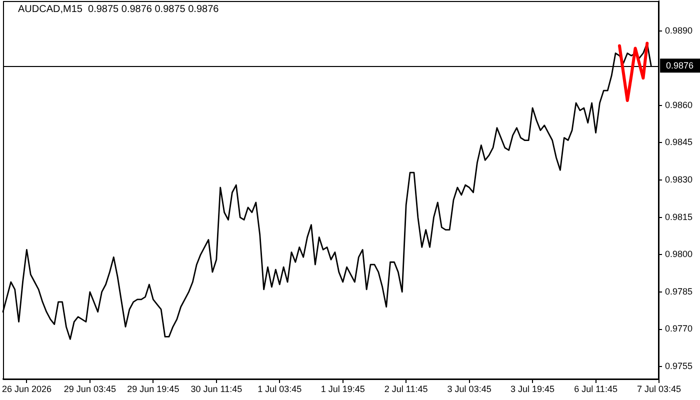 This screenshot has height=400, width=700. Describe the element at coordinates (27, 389) in the screenshot. I see `x-tick-label: 26 Jun 2026` at that location.